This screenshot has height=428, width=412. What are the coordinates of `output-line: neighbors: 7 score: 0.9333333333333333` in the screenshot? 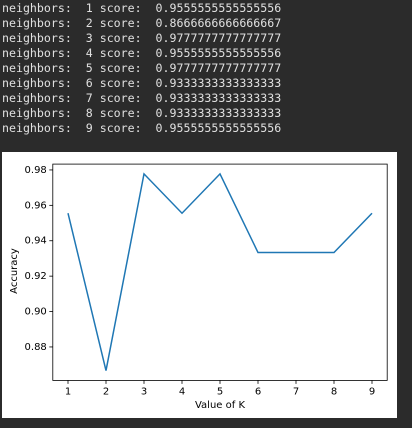 It's located at (142, 98).